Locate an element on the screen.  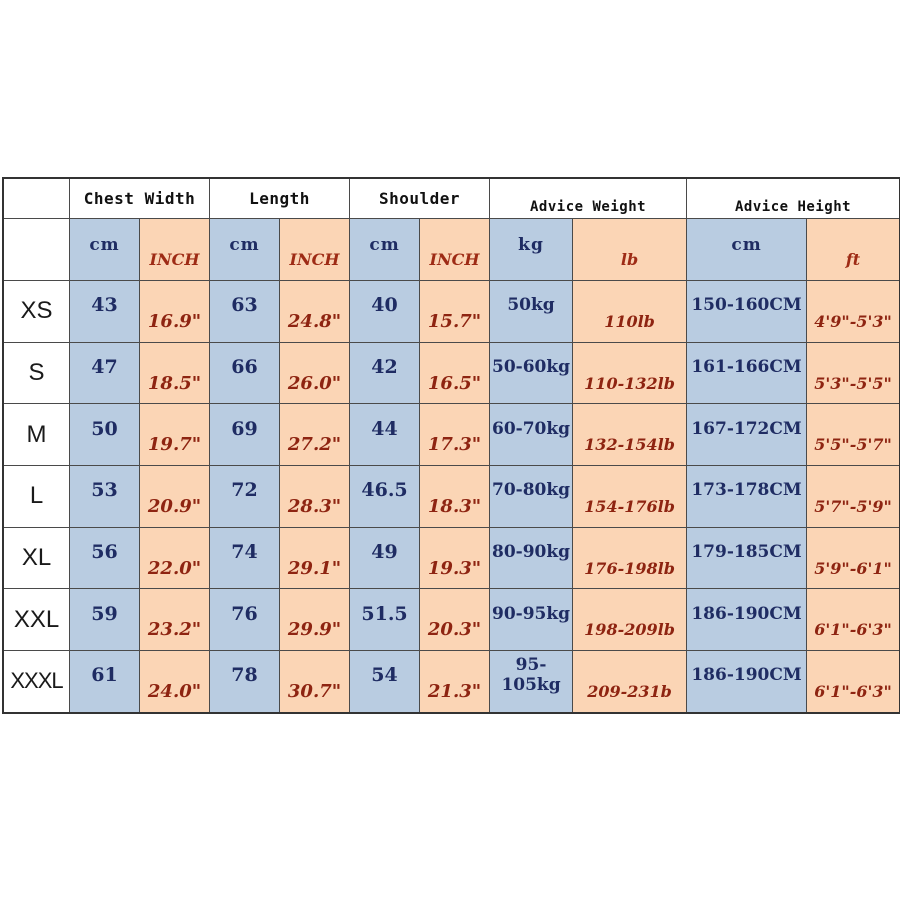
shoulder-inch-value: 21.3" is located at coordinates (454, 691).